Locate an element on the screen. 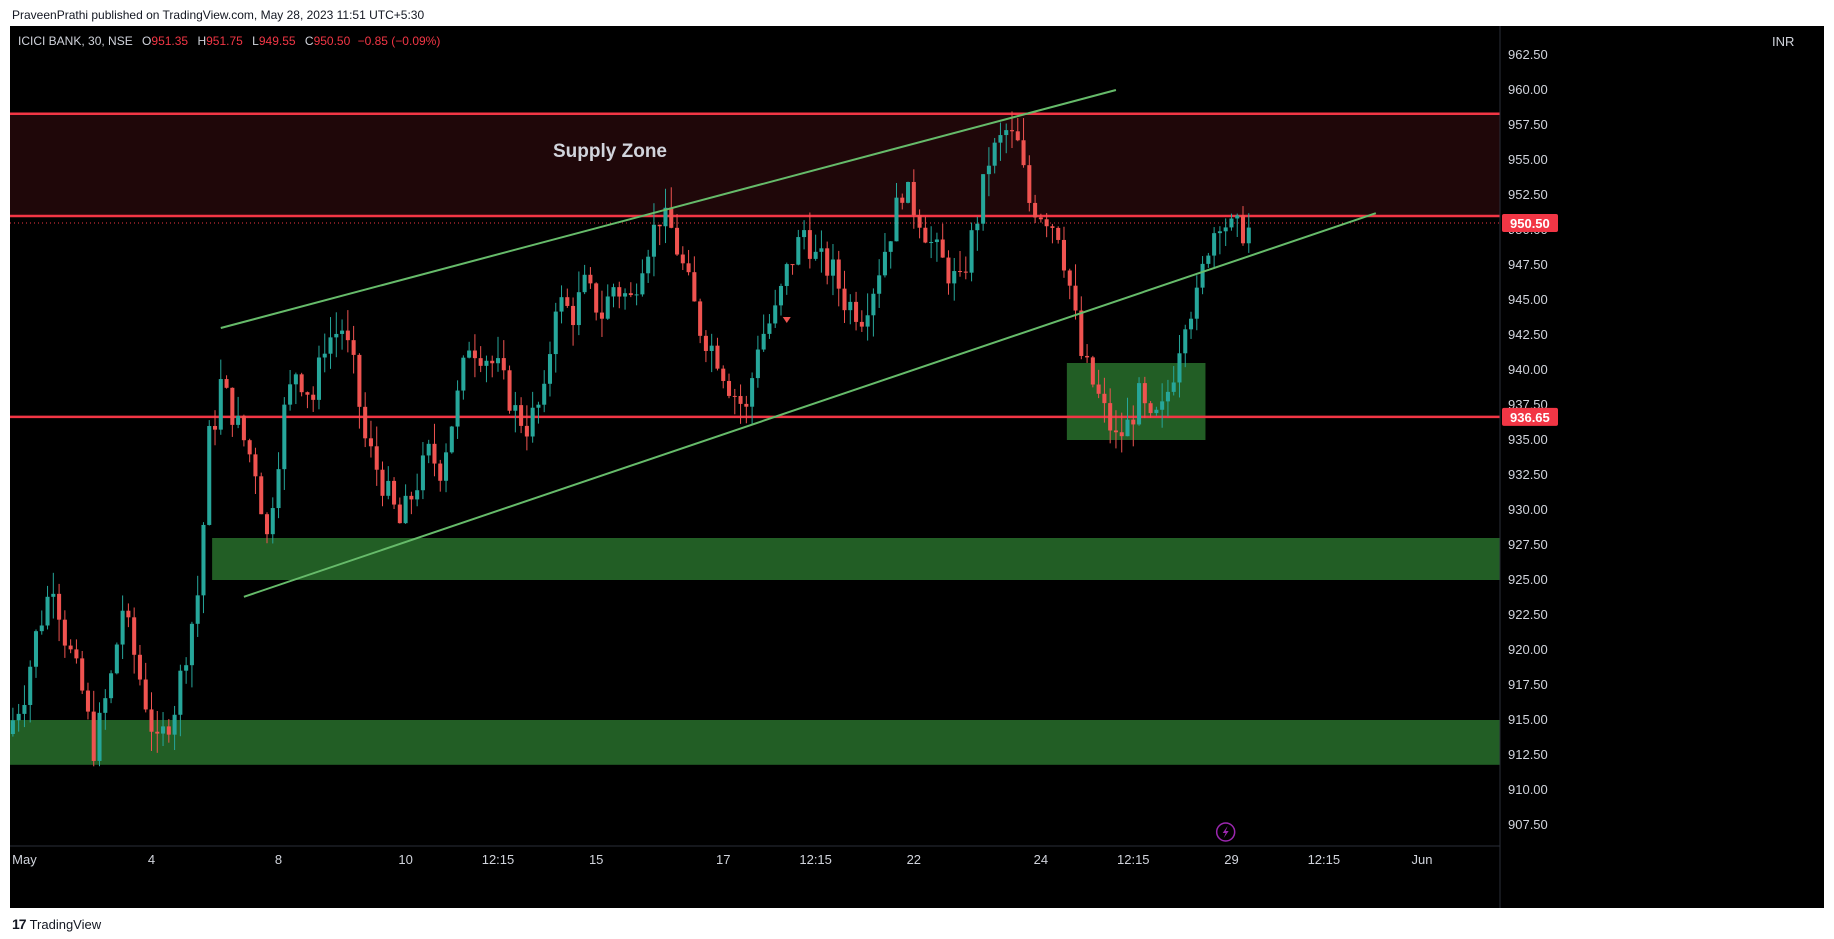 This screenshot has height=939, width=1834. price-tick-label: 935.00 is located at coordinates (1528, 439).